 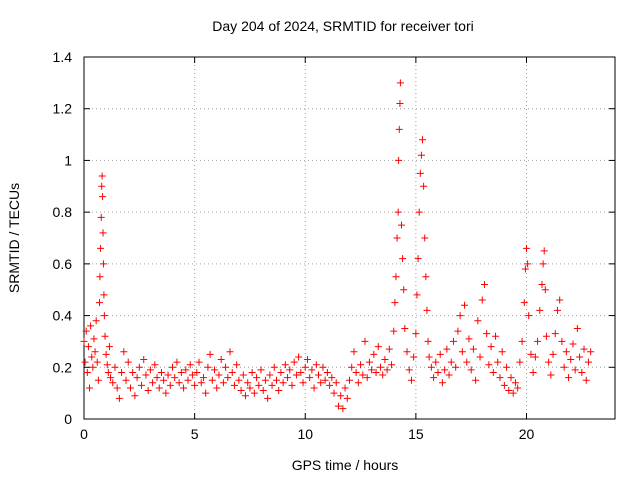 I want to click on x-tick-label: 5, so click(x=195, y=434).